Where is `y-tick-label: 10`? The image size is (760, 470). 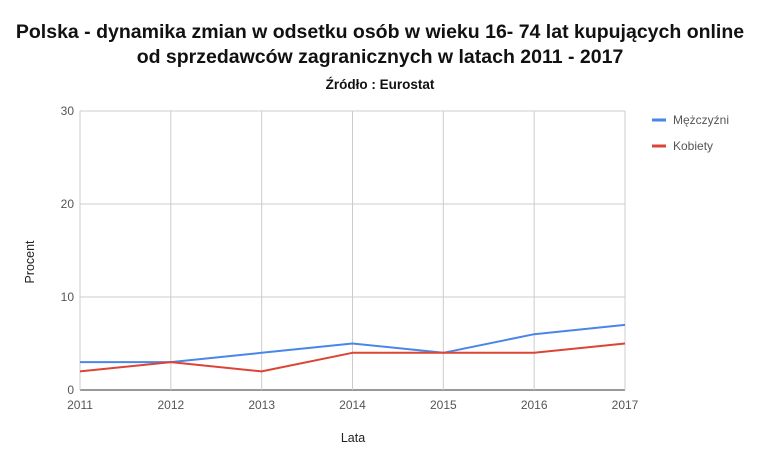 y-tick-label: 10 is located at coordinates (68, 297).